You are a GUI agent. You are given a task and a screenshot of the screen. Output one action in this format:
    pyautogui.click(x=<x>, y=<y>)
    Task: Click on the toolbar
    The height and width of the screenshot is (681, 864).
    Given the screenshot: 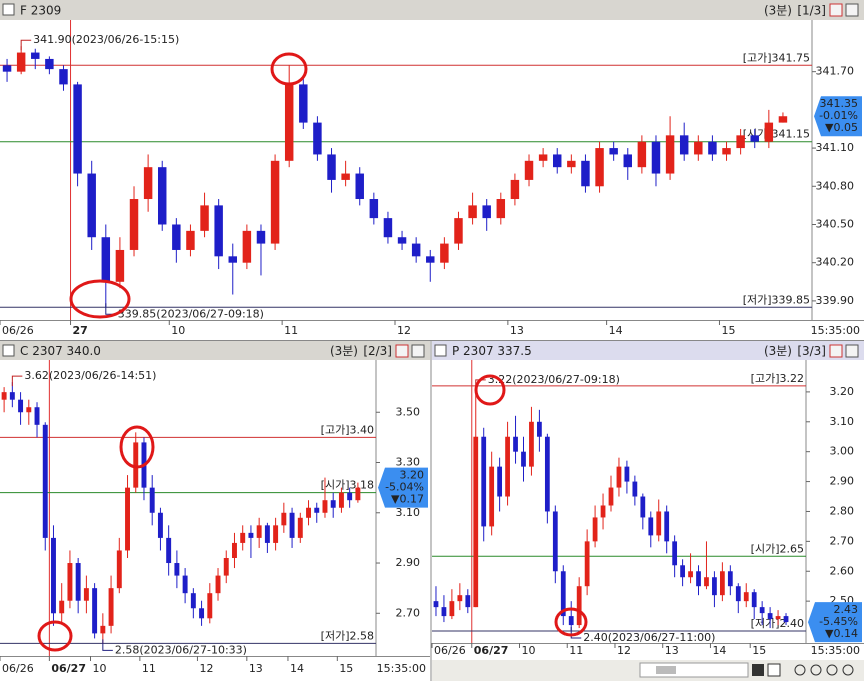 What is the action you would take?
    pyautogui.click(x=648, y=670)
    